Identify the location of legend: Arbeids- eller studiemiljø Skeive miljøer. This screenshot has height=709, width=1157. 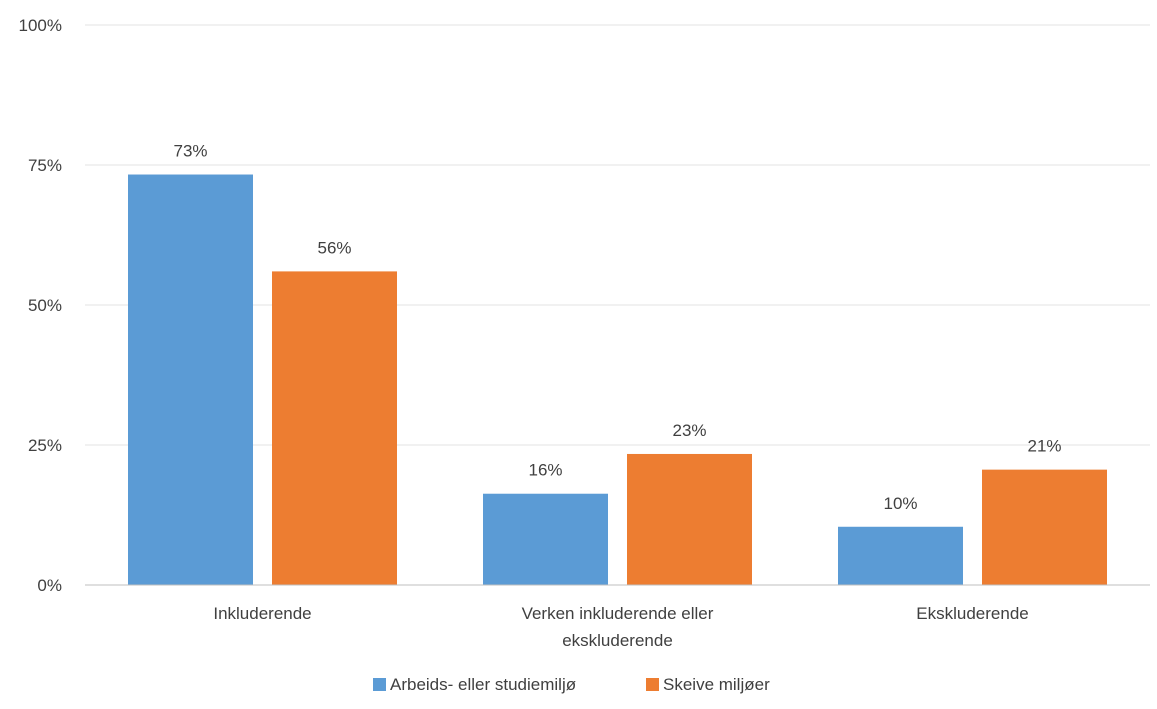
(571, 684).